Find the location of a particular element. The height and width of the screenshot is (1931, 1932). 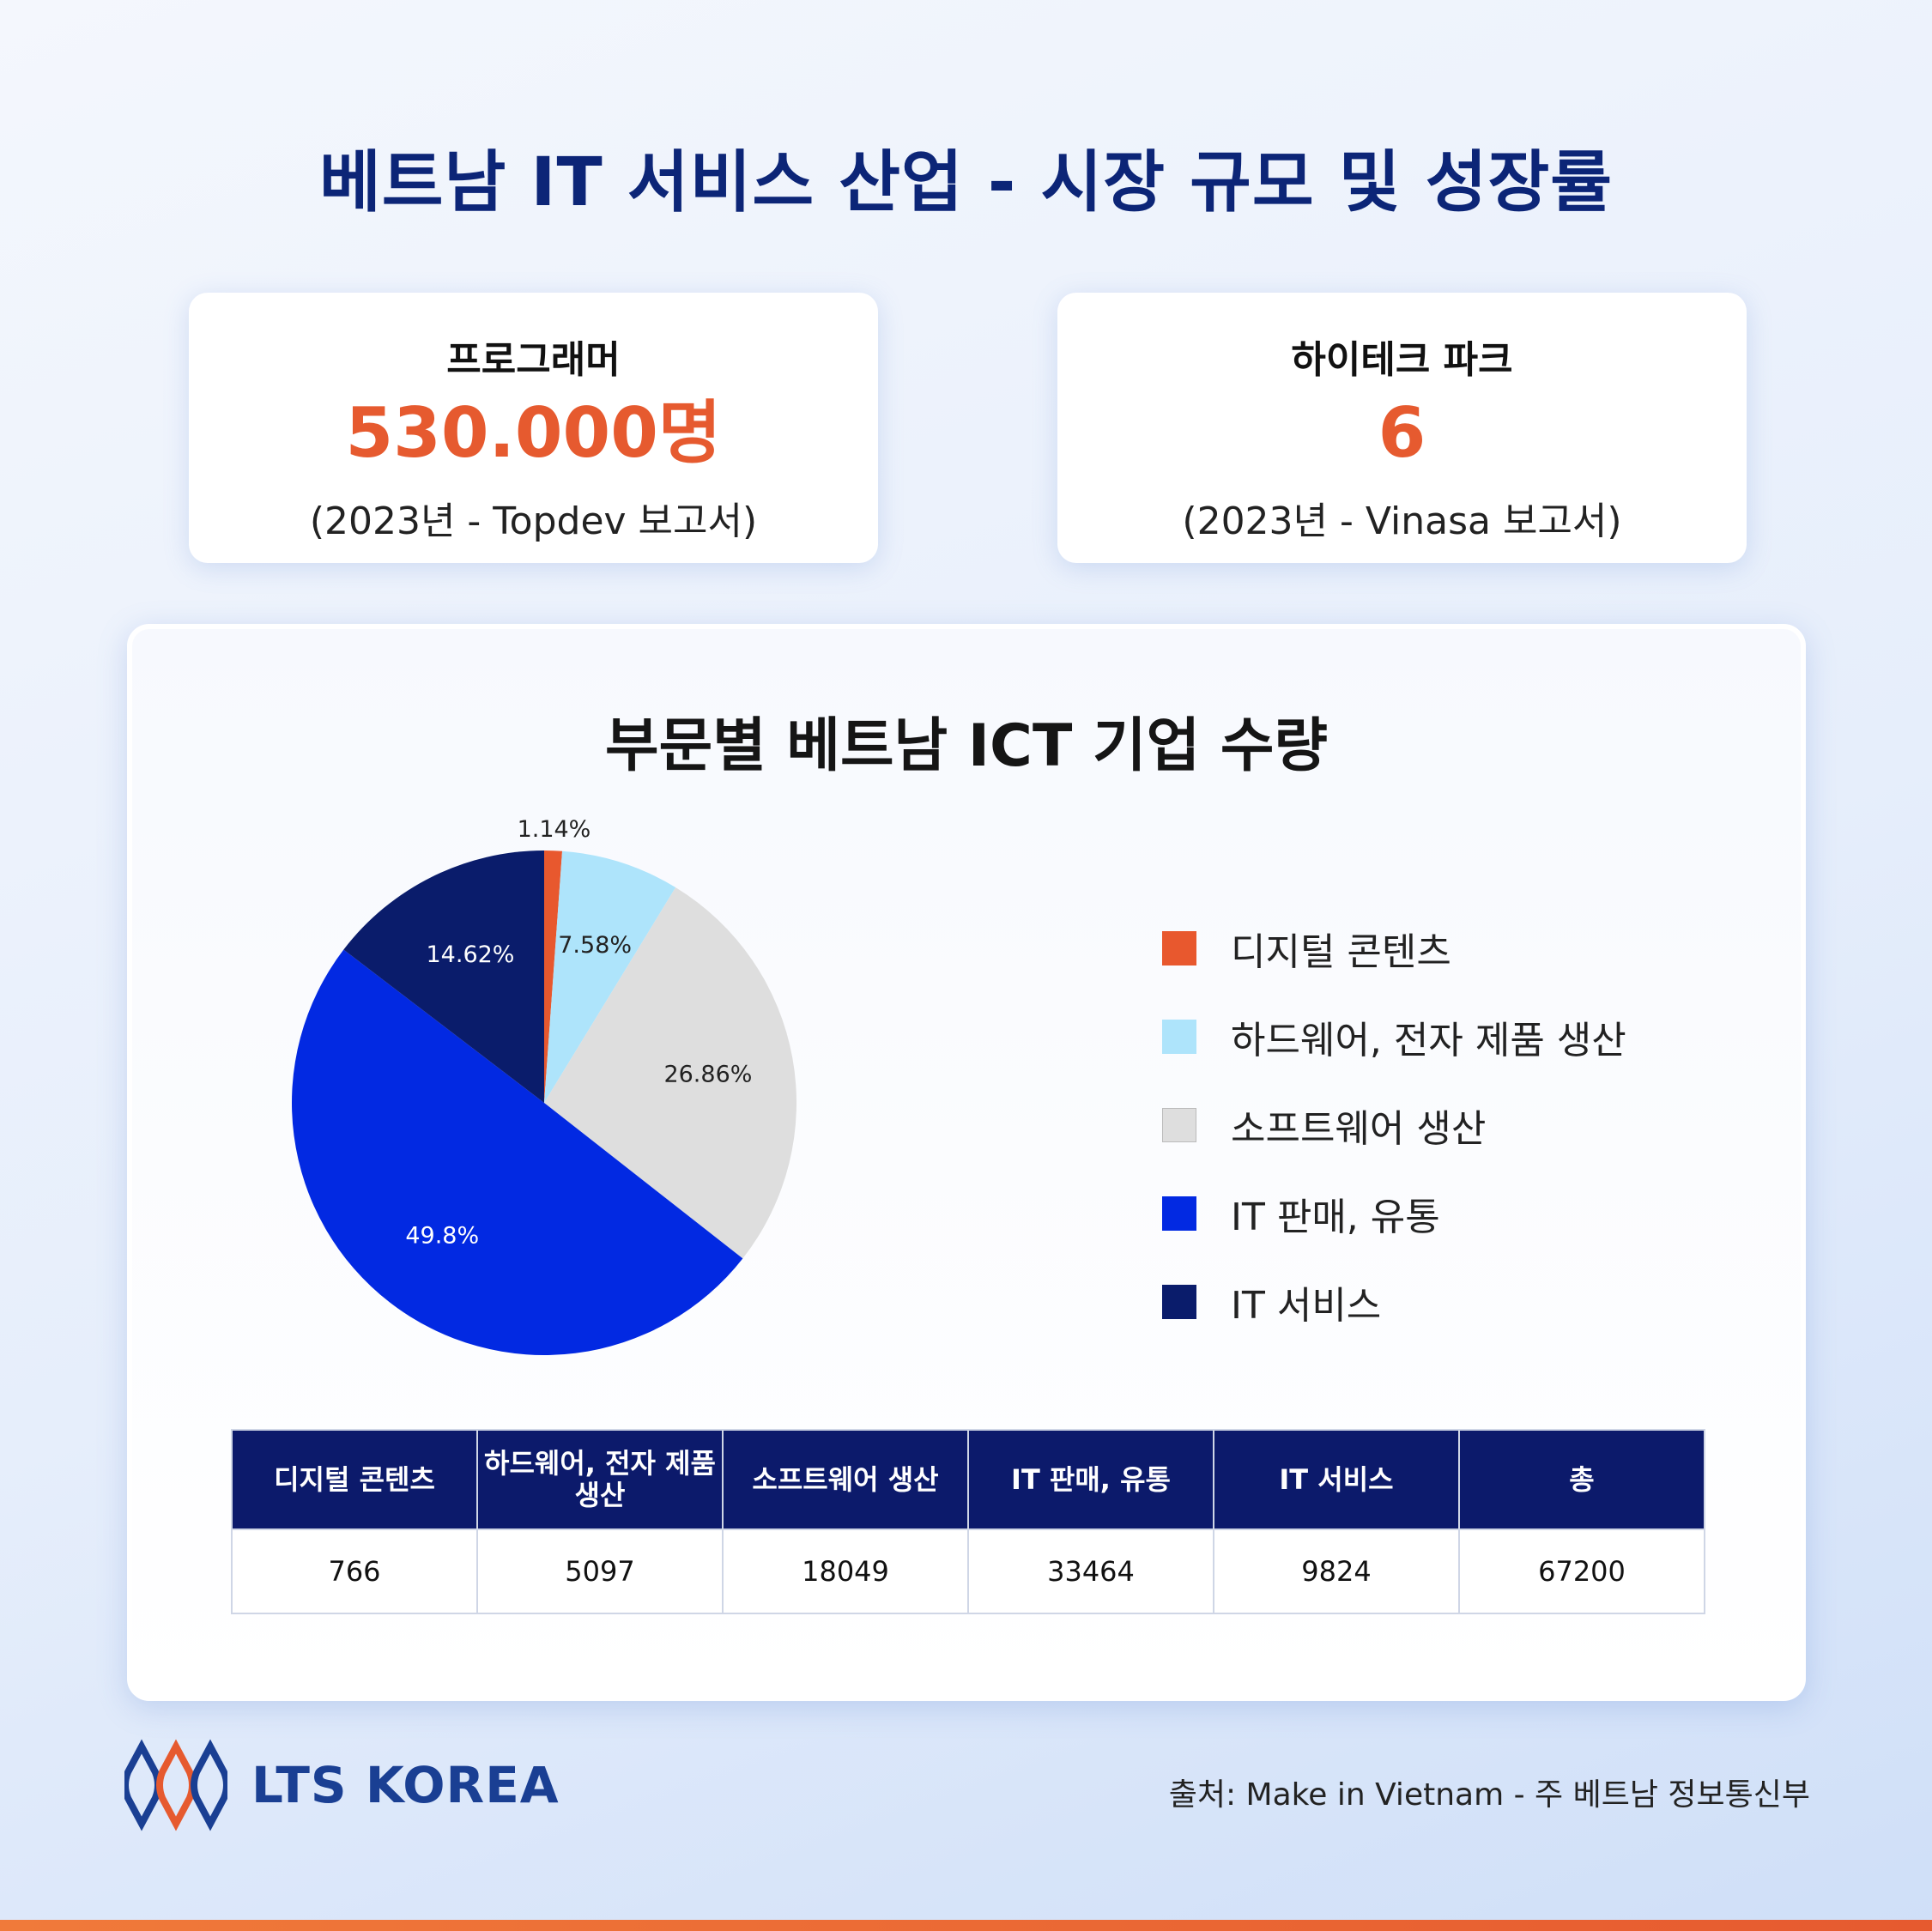

source-note: 출처: Make in Vietnam - 주 베트남 정보통신부 is located at coordinates (1489, 1795).